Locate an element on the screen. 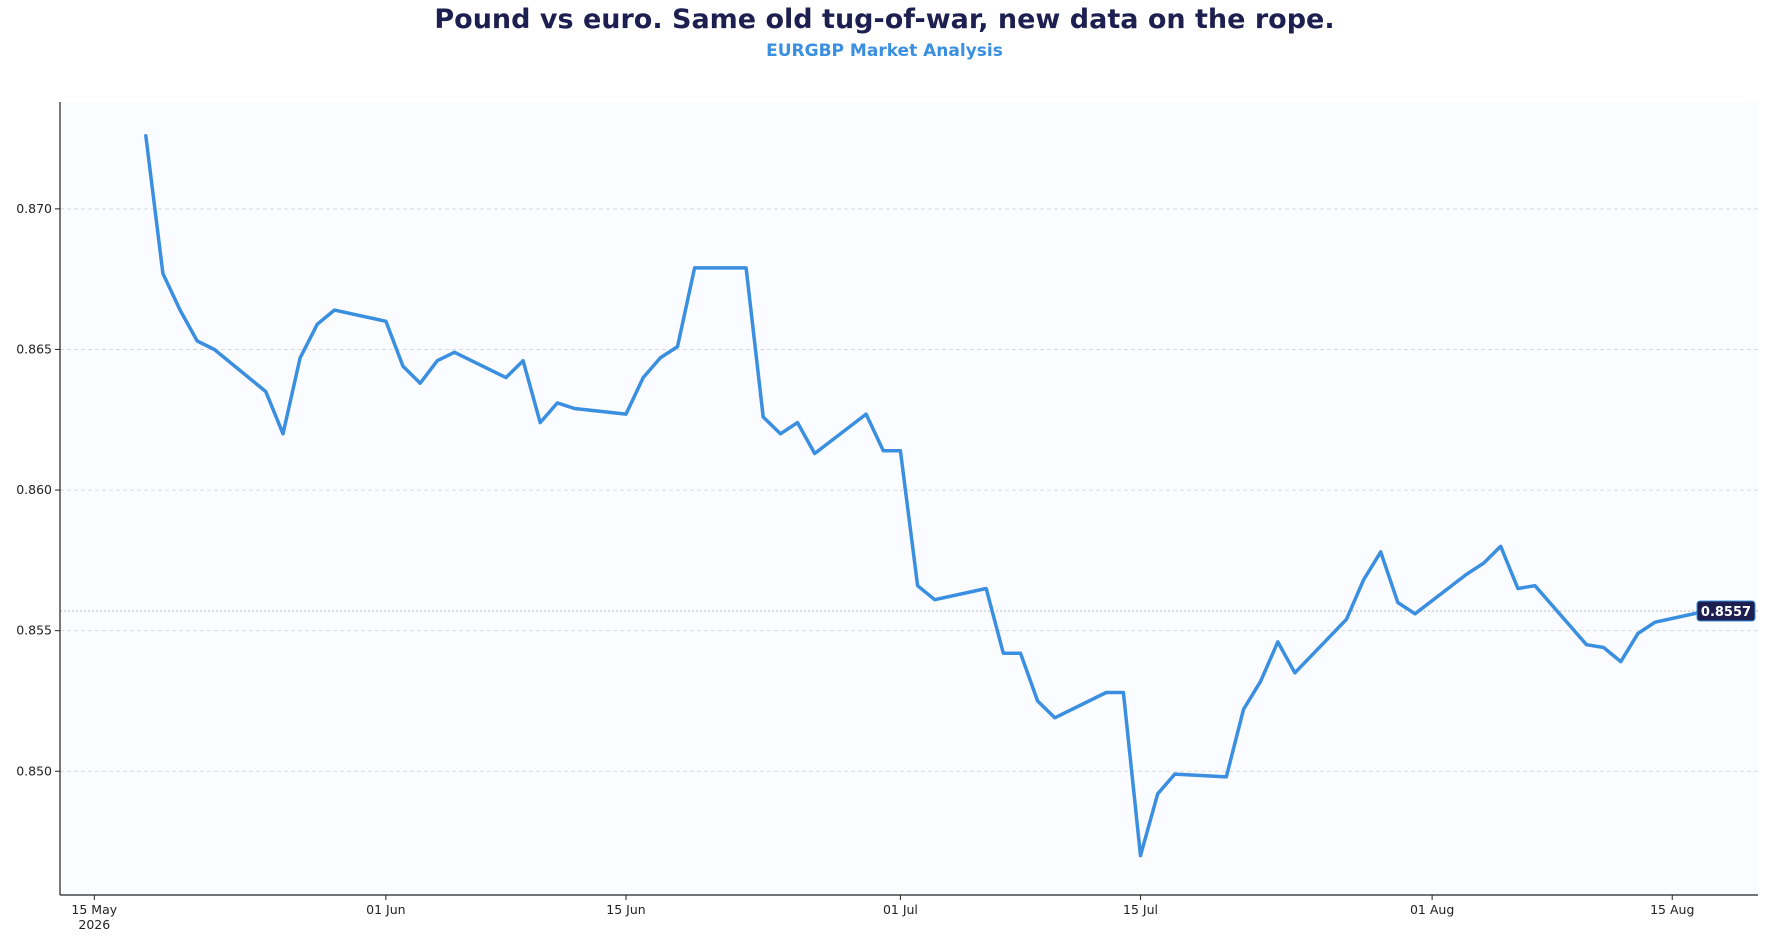 The width and height of the screenshot is (1769, 942). x-tick-label: 01 Jul is located at coordinates (900, 909).